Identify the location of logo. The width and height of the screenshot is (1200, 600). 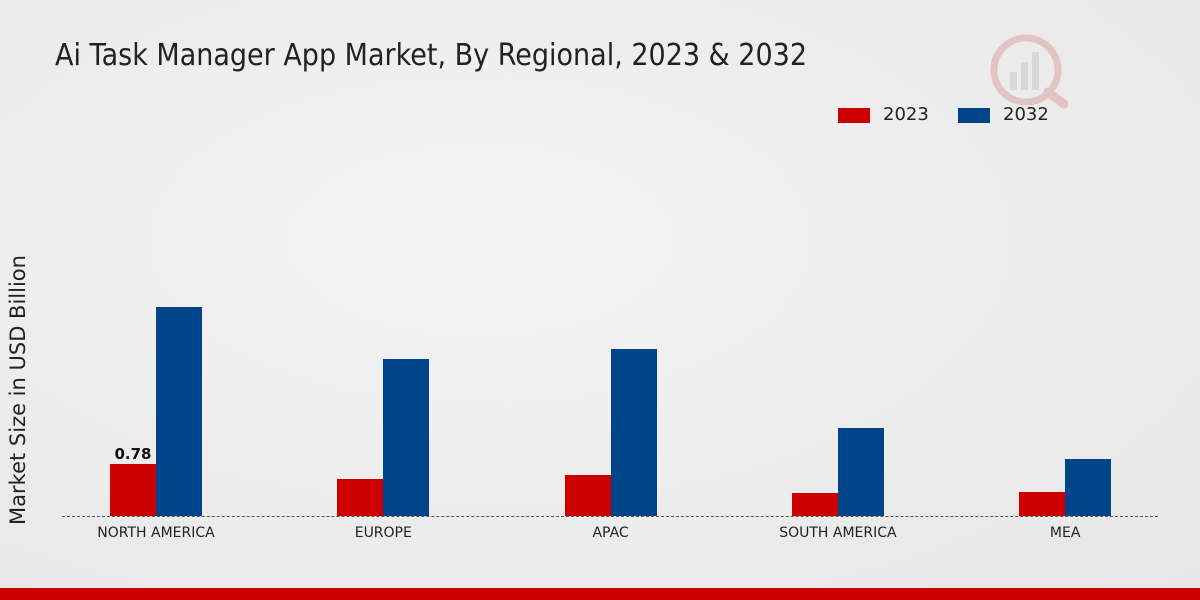
(1029, 71).